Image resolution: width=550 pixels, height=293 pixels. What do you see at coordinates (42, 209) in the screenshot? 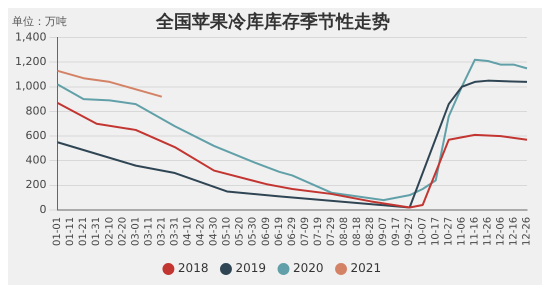
I see `y-tick-label: 0` at bounding box center [42, 209].